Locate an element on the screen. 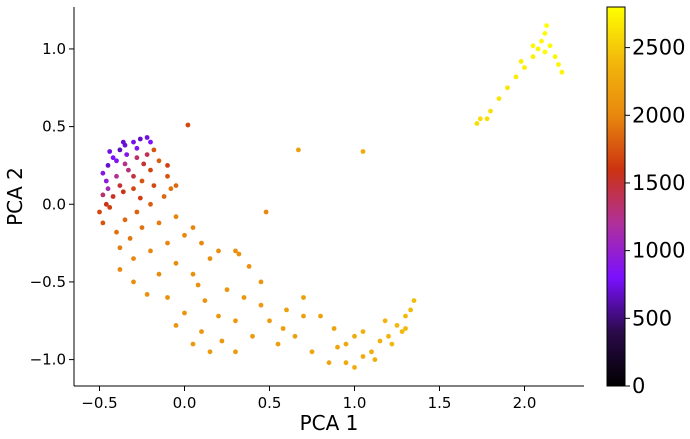  colorbar-tick-label: 1500 is located at coordinates (658, 183).